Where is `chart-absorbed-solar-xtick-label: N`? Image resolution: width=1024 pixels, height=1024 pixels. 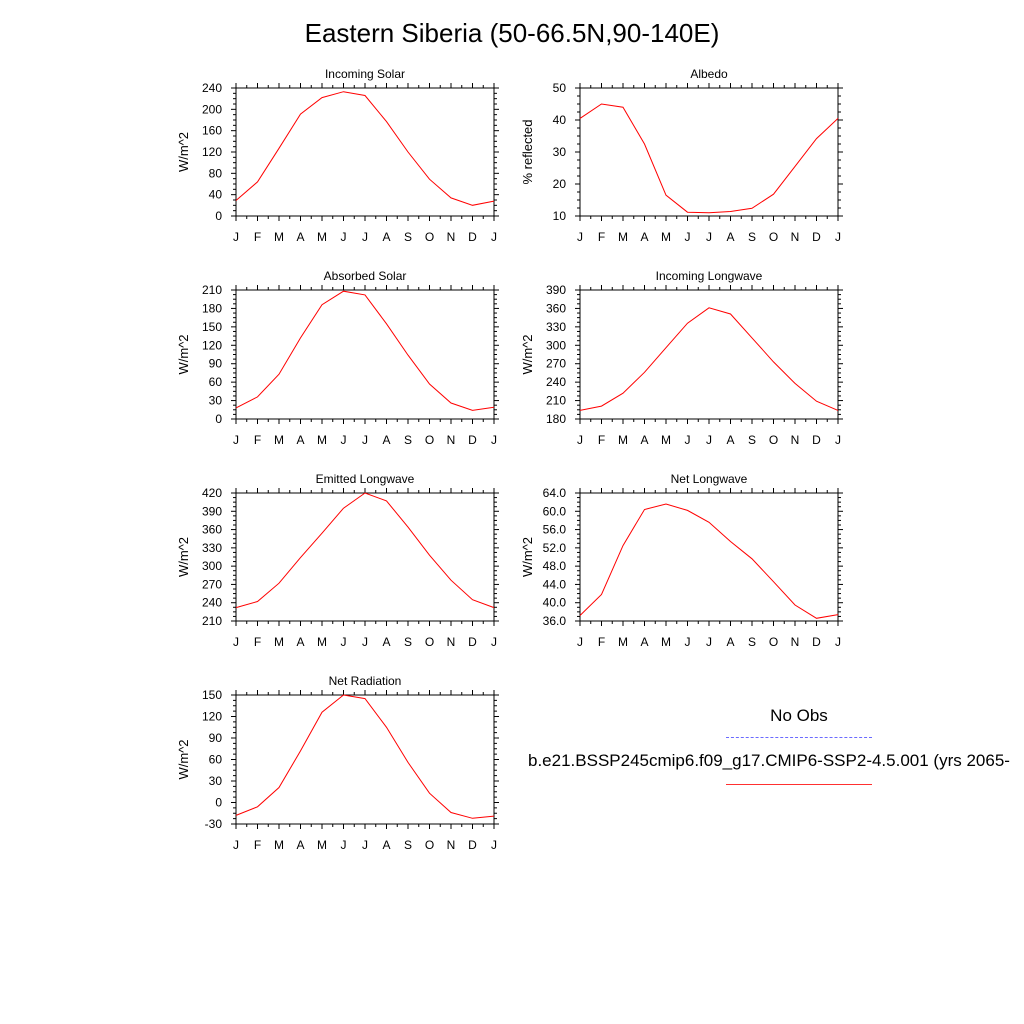
chart-absorbed-solar-xtick-label: N is located at coordinates (451, 440).